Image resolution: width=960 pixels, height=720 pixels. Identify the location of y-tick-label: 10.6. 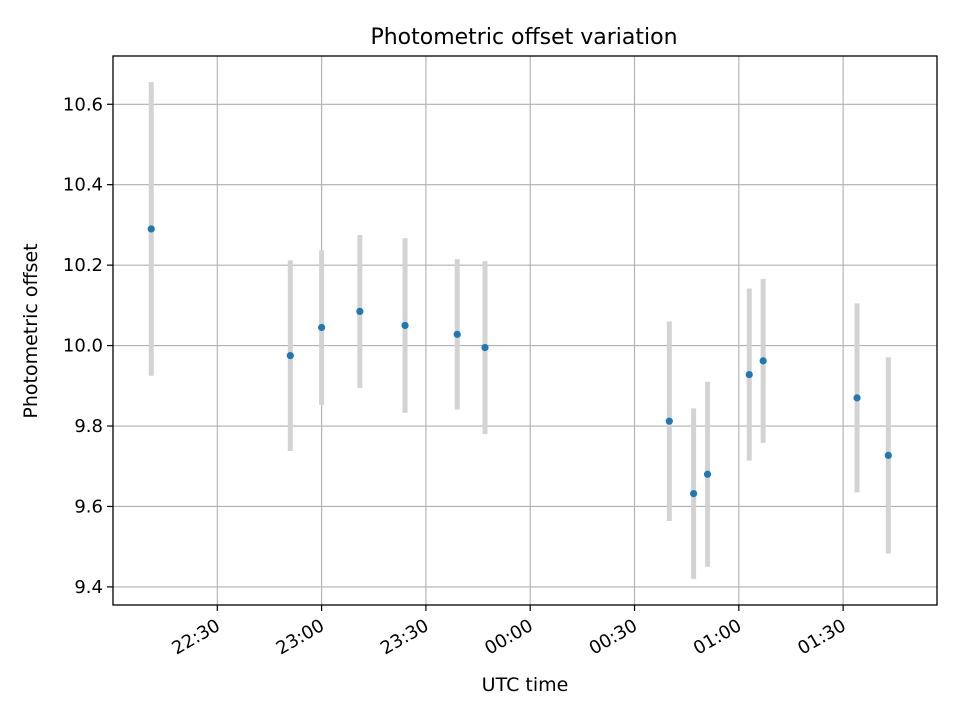
(83, 104).